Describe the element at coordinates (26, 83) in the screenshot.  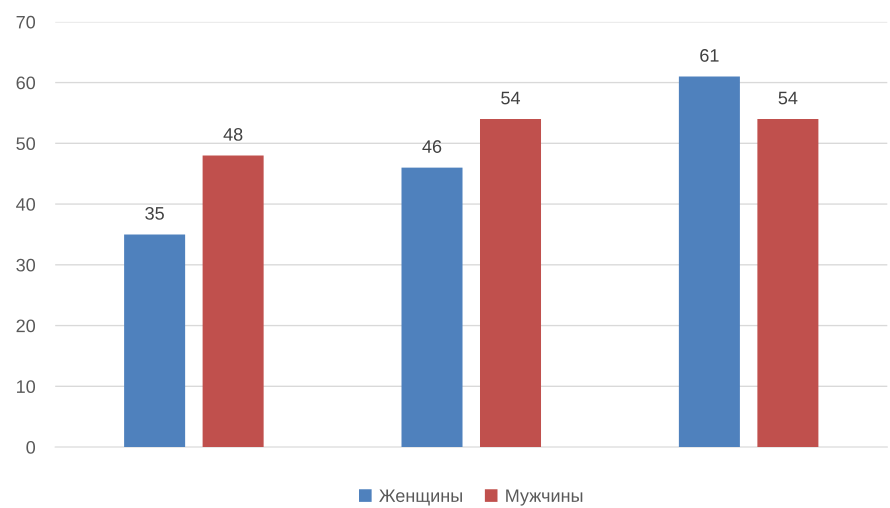
I see `y-tick-label: 60` at that location.